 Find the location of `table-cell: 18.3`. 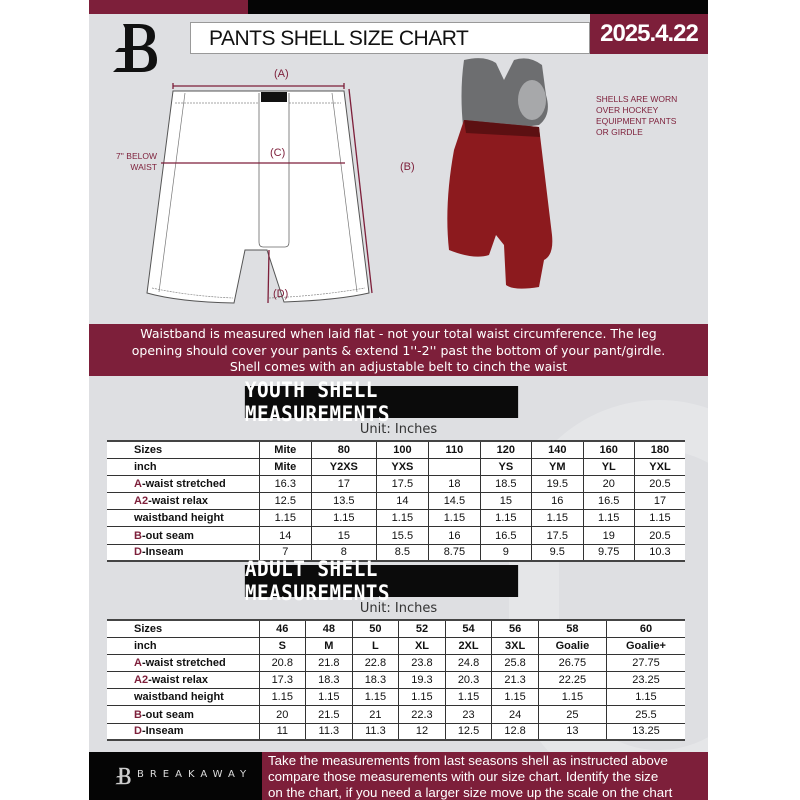

table-cell: 18.3 is located at coordinates (375, 680).